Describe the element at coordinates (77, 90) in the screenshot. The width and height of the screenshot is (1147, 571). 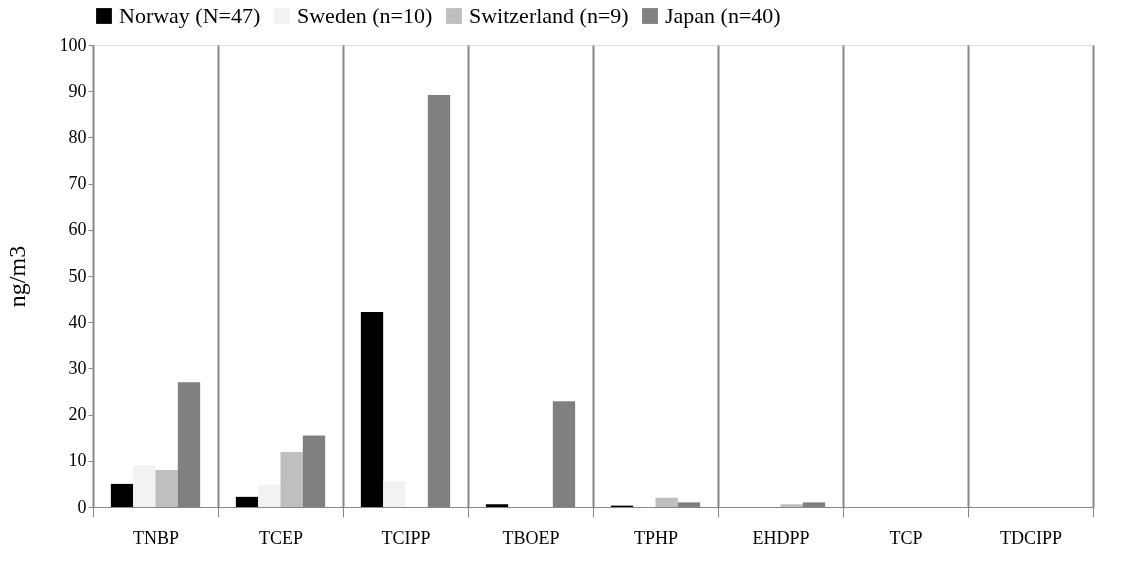
I see `y-tick-label: 90` at that location.